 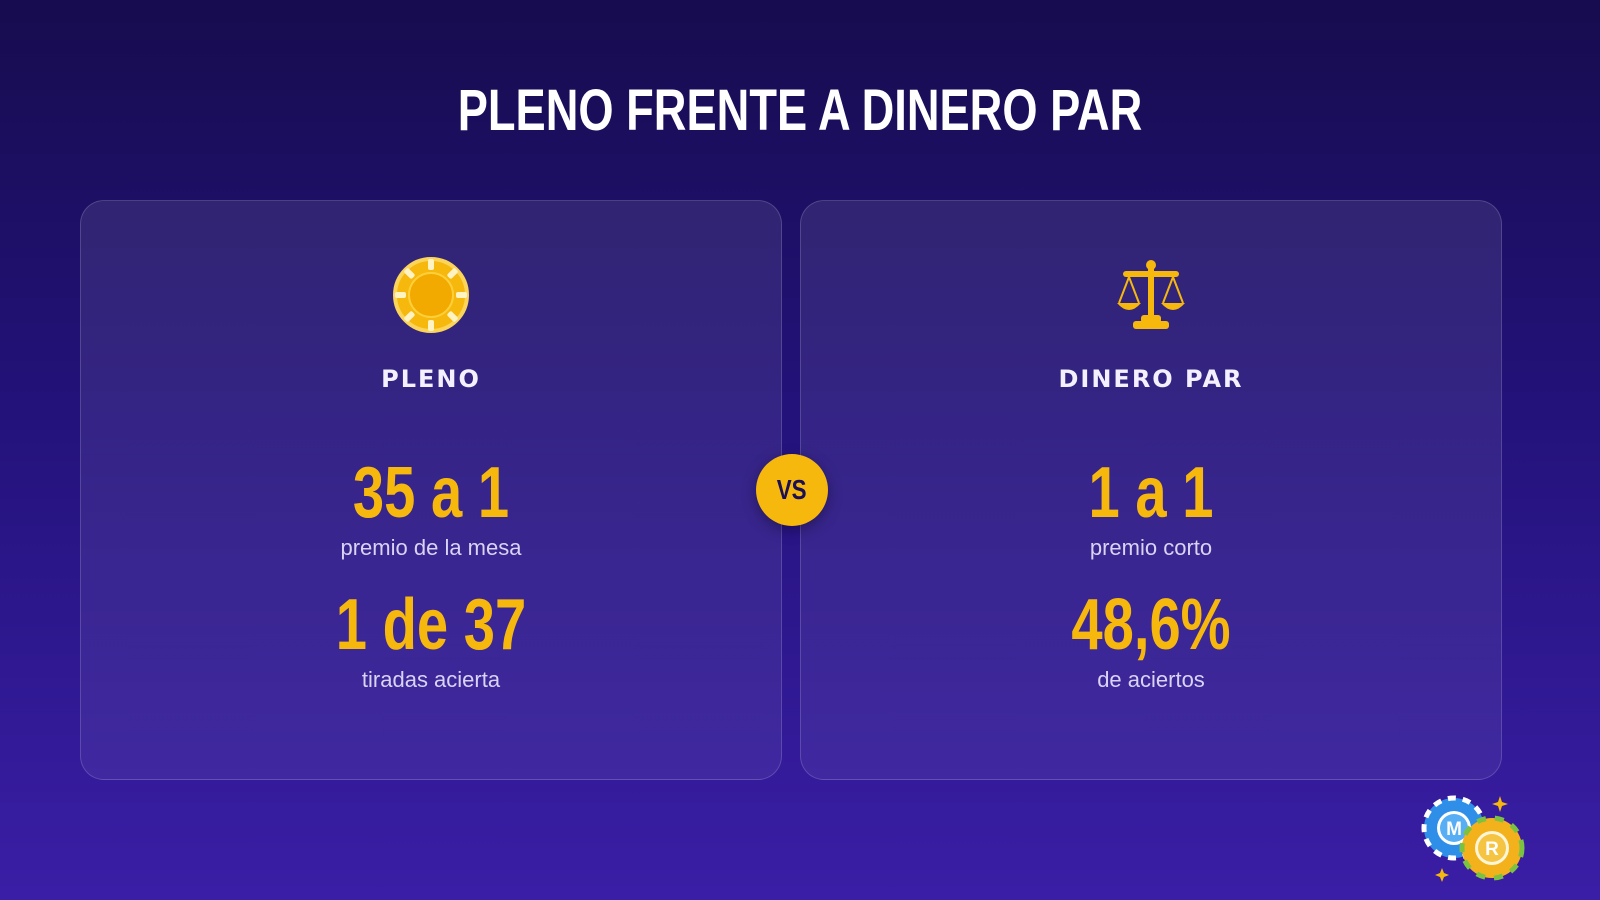 What do you see at coordinates (431, 493) in the screenshot?
I see `stat-value-payout: 35 a 1` at bounding box center [431, 493].